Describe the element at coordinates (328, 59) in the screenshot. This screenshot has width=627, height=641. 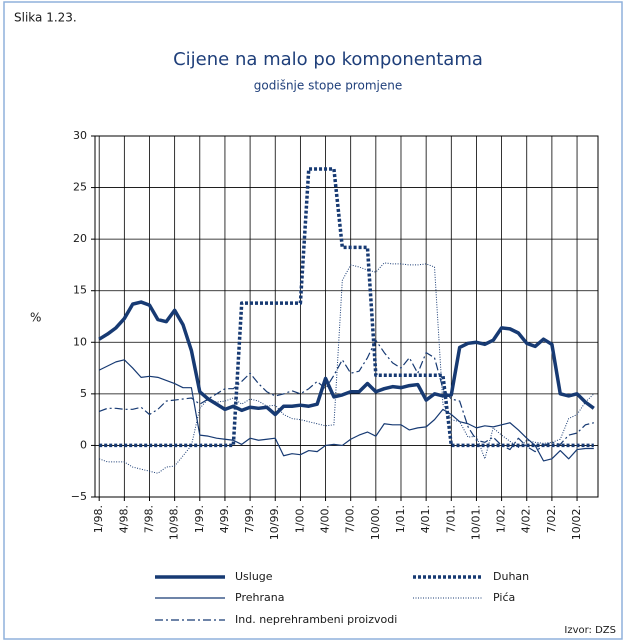
I see `chart-title: Cijene na malo po komponentama` at that location.